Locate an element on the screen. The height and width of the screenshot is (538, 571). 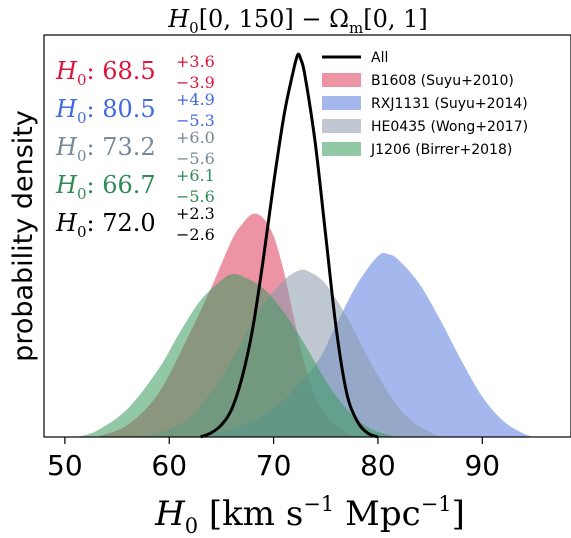
svg-text: −3.9 is located at coordinates (195, 82).